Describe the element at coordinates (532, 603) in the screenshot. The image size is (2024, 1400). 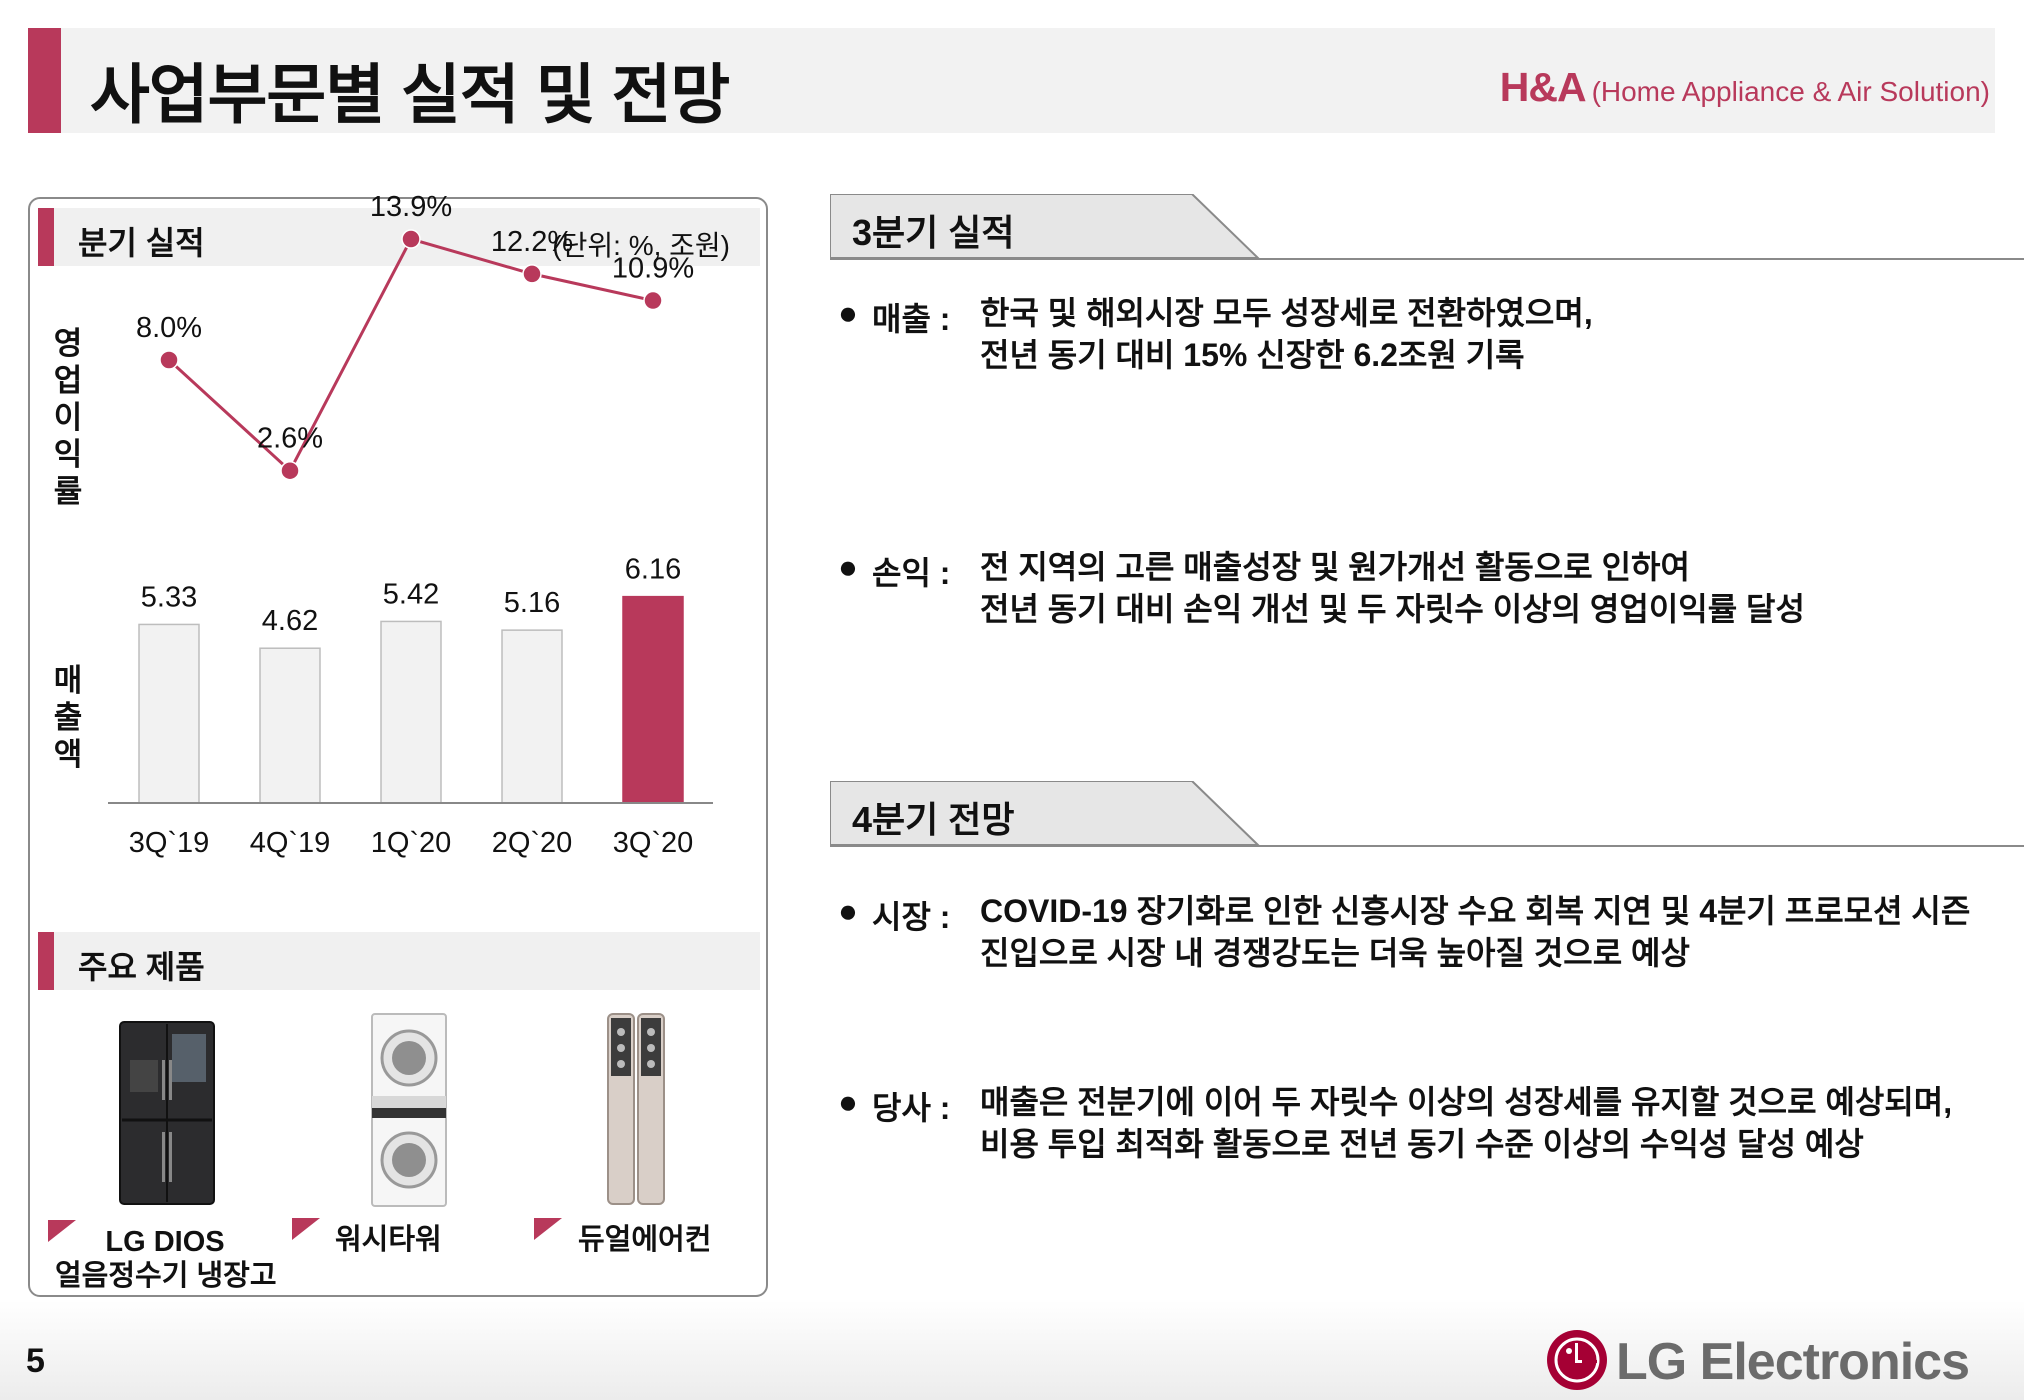
I see `sales-value-label: 5.16` at that location.